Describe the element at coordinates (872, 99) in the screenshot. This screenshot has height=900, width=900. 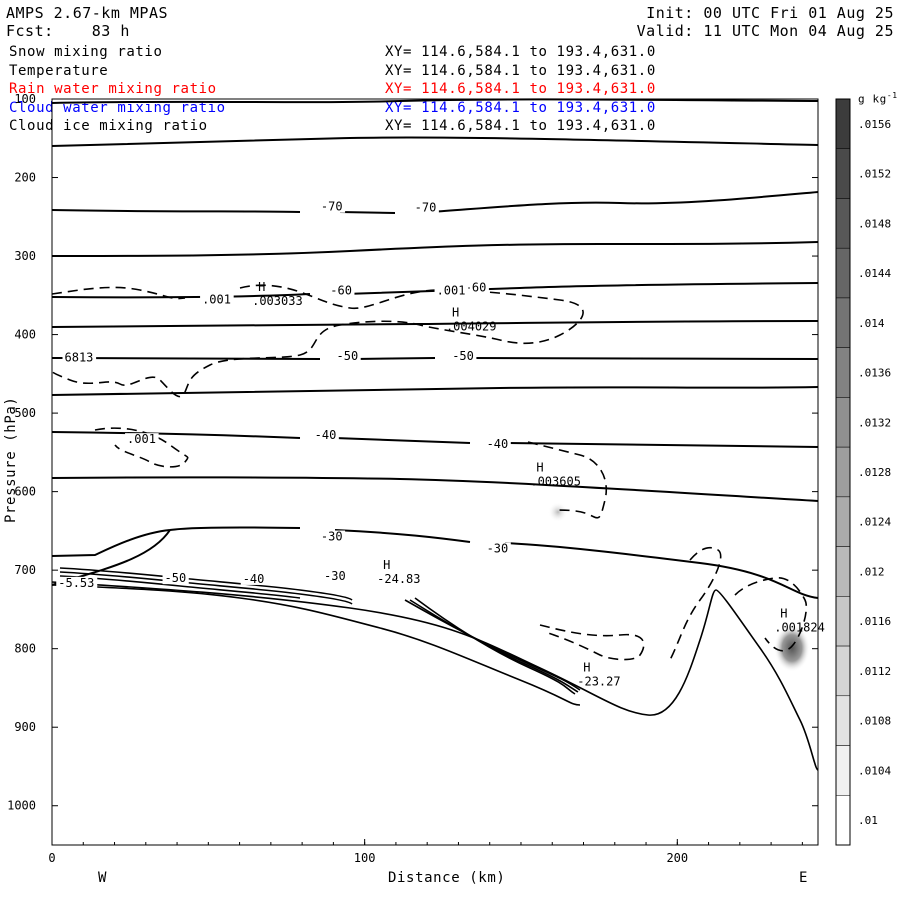
I see `colorbar-unit-text: g kg` at that location.